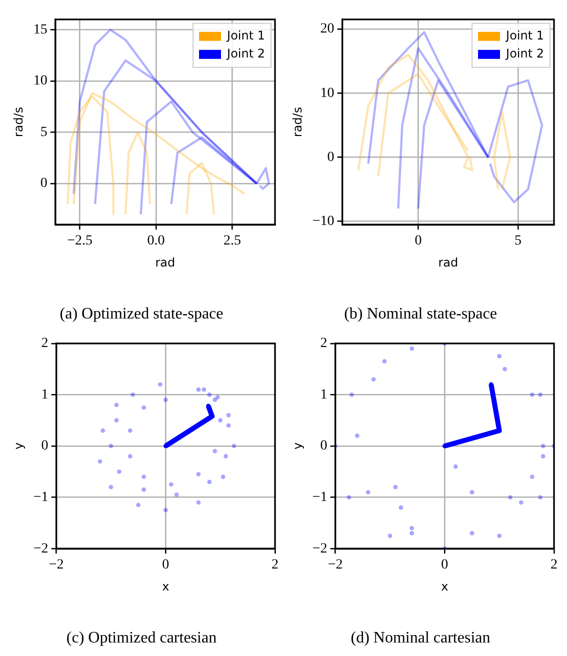 The width and height of the screenshot is (567, 656). Describe the element at coordinates (44, 132) in the screenshot. I see `y-tick-label: 5` at that location.